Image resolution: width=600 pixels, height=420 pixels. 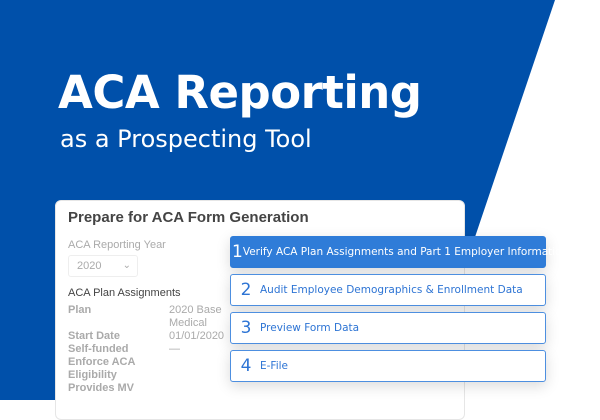 What do you see at coordinates (98, 349) in the screenshot?
I see `col-self-funded: Self-funded` at bounding box center [98, 349].